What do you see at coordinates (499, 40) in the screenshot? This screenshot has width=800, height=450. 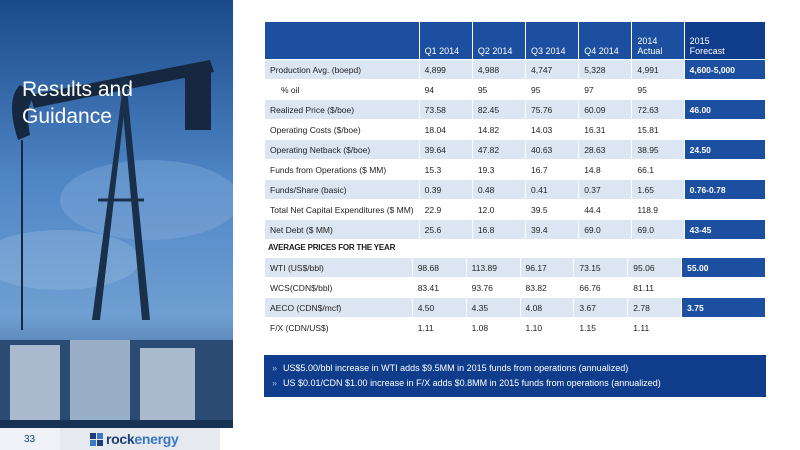 I see `header-q2-2014: Q2 2014` at bounding box center [499, 40].